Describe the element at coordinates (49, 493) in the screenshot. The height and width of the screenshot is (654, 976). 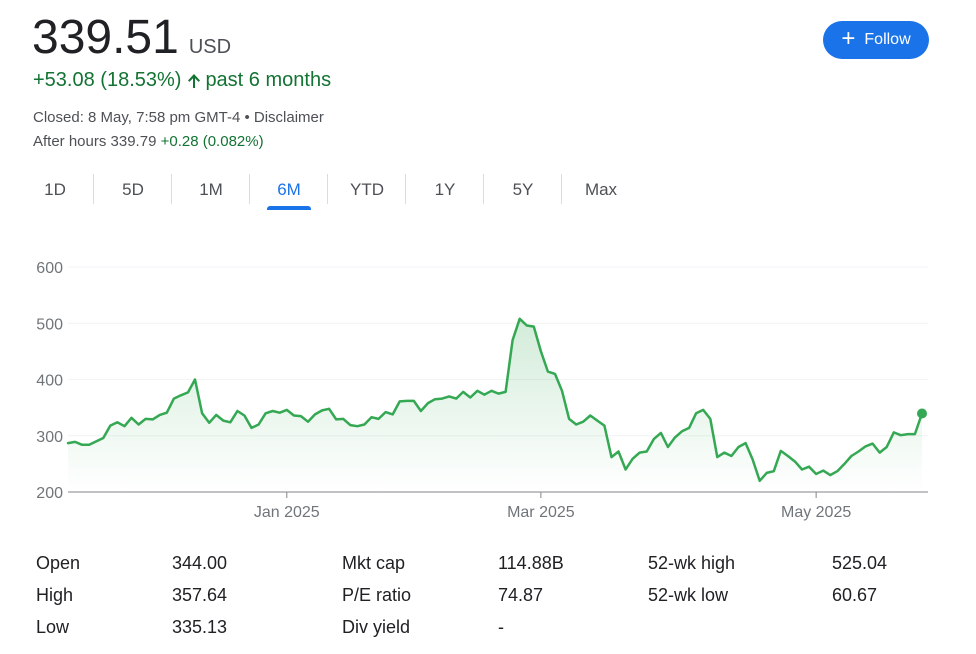
I see `y-tick-label: 200` at that location.